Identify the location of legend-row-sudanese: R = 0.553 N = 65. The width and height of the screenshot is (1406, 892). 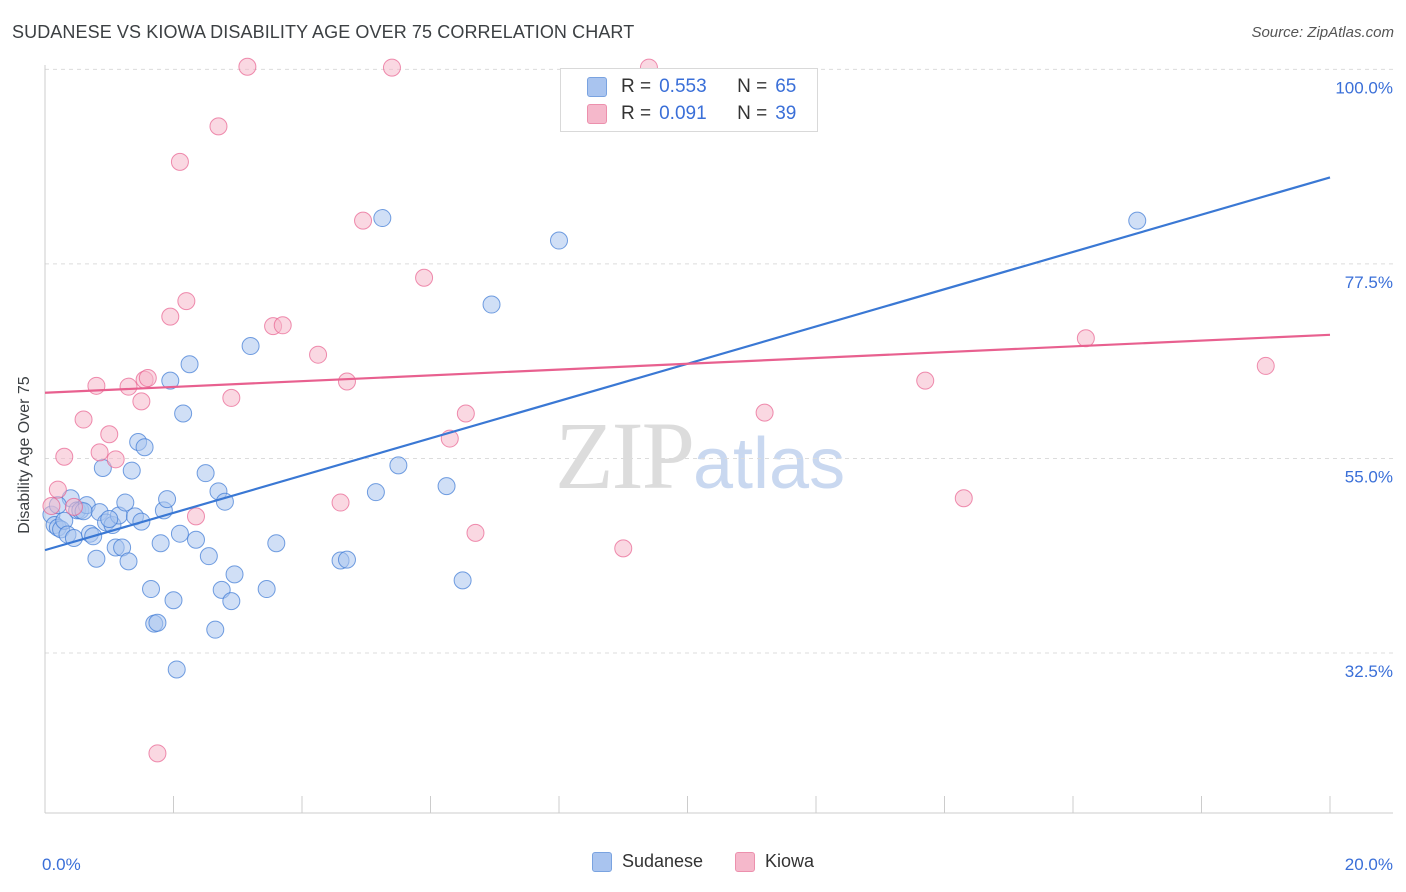
(691, 87).